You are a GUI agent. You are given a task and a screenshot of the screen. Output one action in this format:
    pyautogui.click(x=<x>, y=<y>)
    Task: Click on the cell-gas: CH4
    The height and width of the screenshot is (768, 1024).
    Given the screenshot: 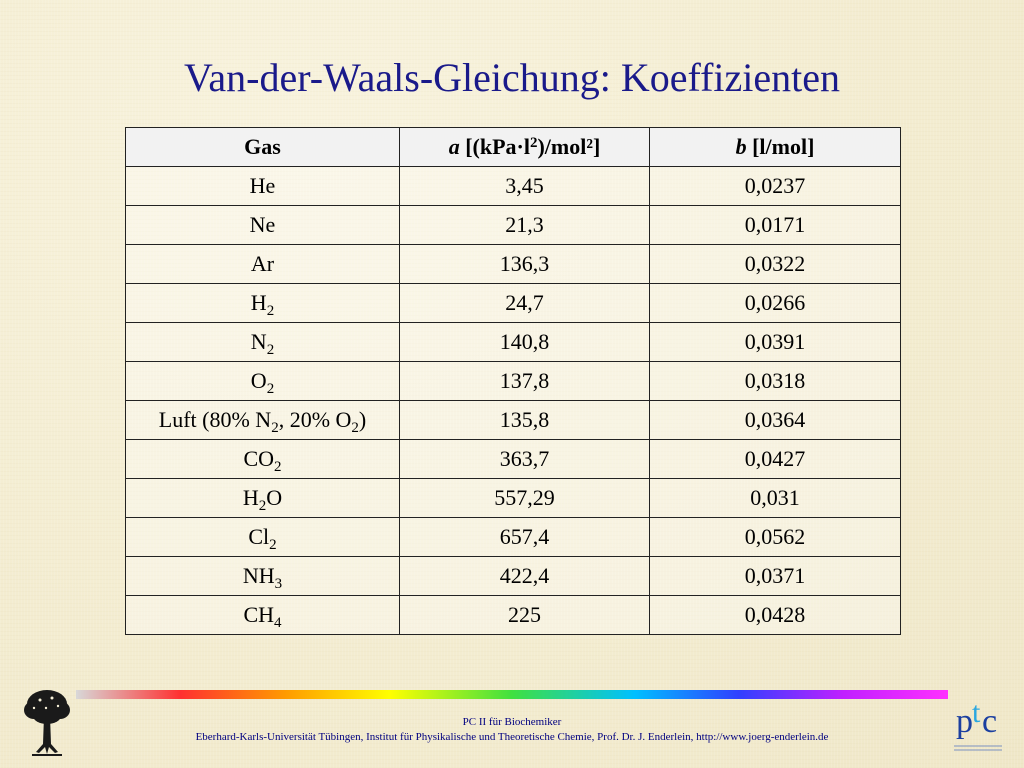 What is the action you would take?
    pyautogui.click(x=262, y=615)
    